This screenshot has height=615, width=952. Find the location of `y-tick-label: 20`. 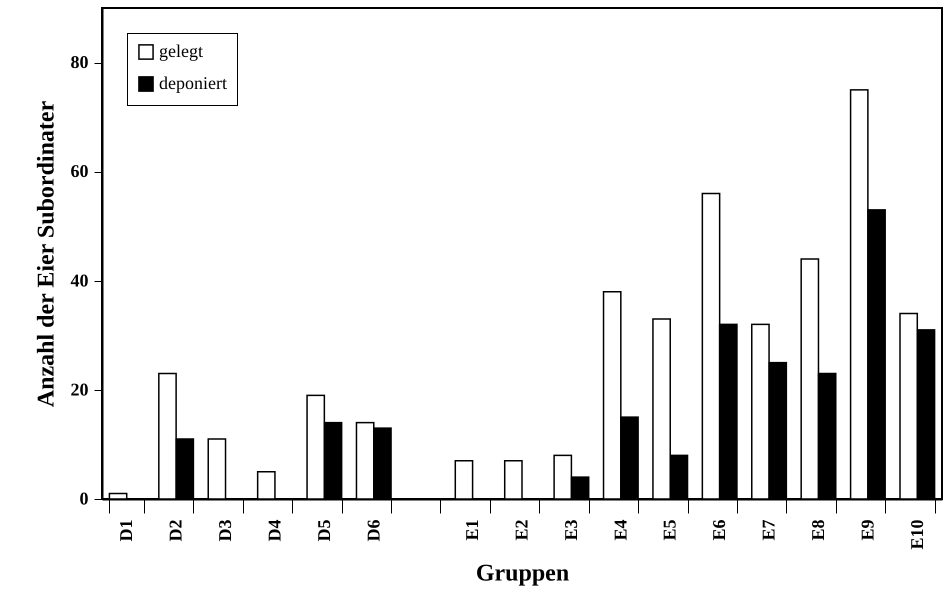

y-tick-label: 20 is located at coordinates (79, 389).